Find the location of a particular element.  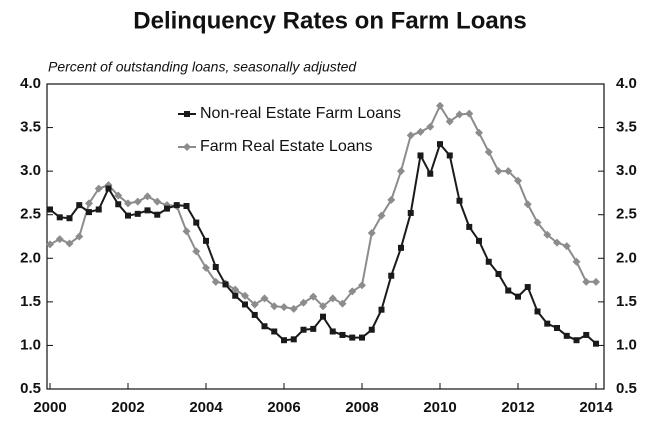

y-tick-label: 1.0 is located at coordinates (30, 344).